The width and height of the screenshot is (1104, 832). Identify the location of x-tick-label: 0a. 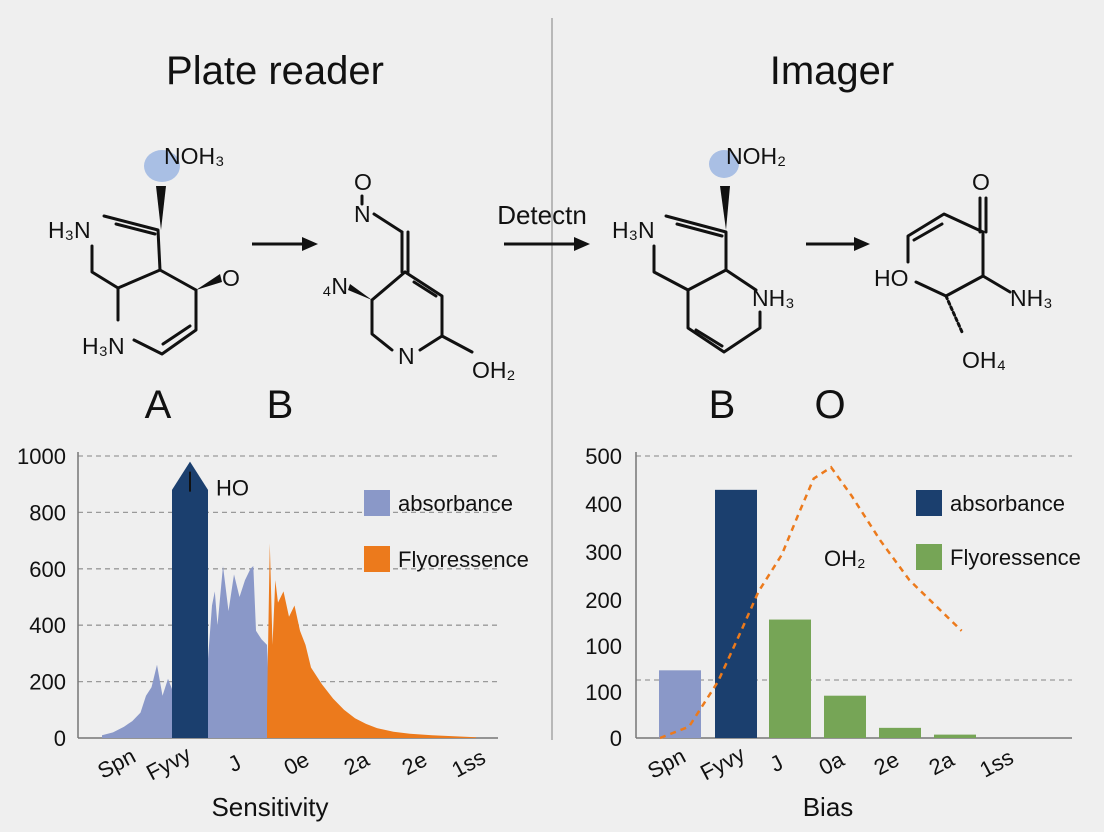
(832, 763).